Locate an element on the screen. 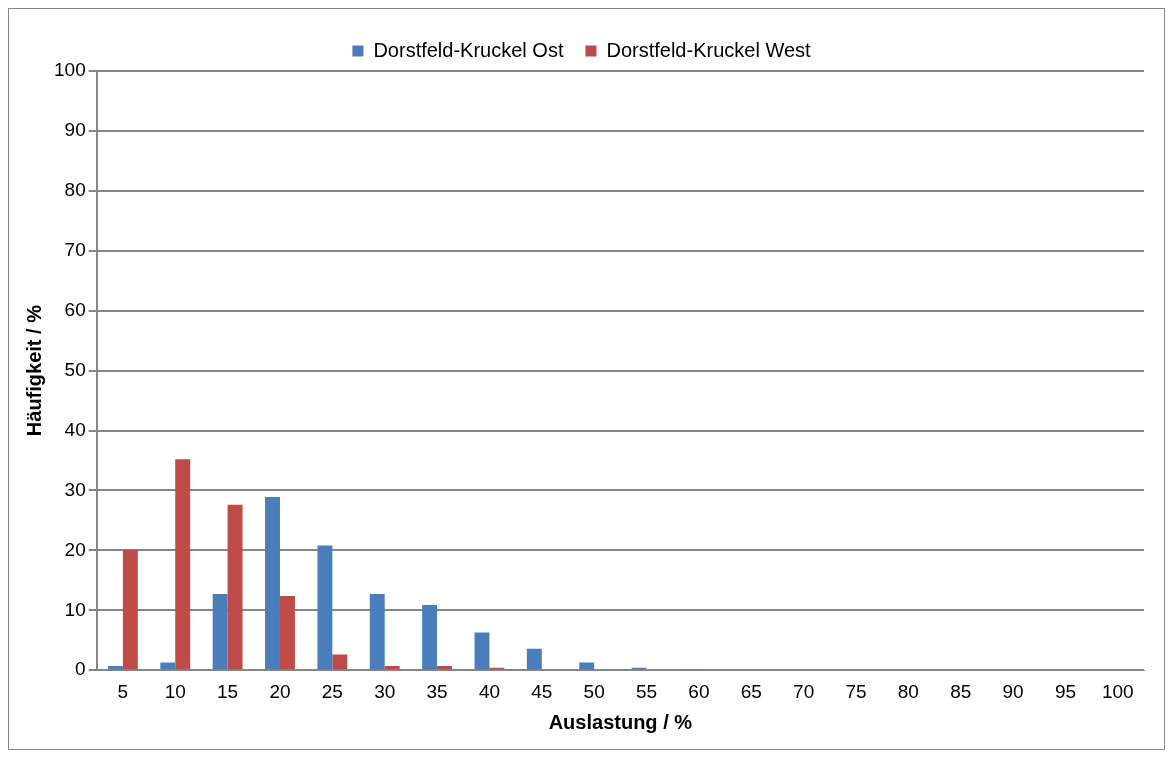 This screenshot has width=1173, height=758. y-tick-label: 10 is located at coordinates (75, 609).